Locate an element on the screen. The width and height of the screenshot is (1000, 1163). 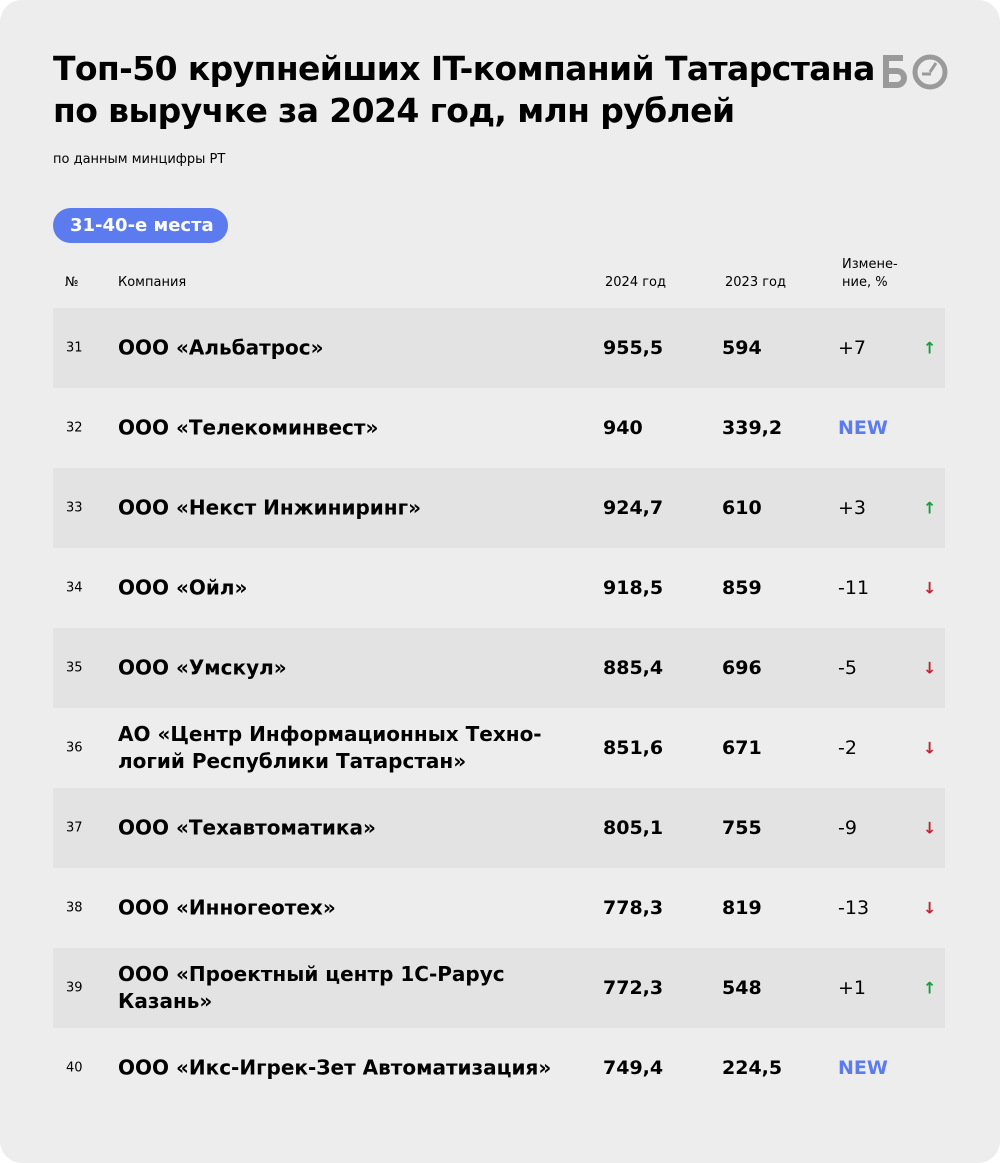
header-2024: 2024 год is located at coordinates (635, 282).